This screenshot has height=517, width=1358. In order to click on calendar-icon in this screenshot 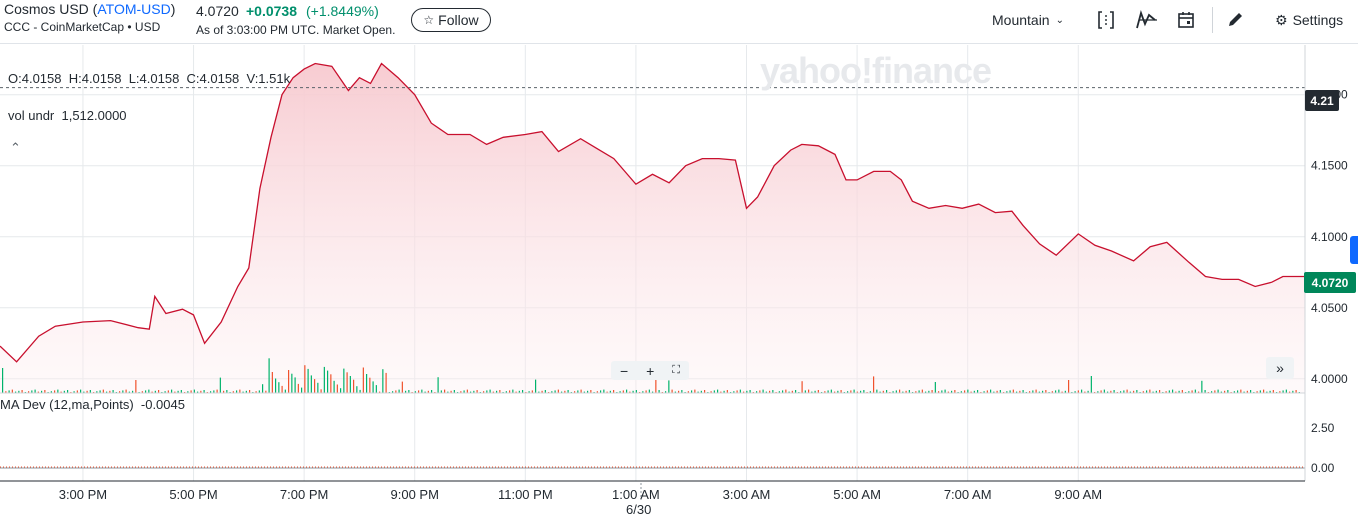, I will do `click(1186, 20)`.